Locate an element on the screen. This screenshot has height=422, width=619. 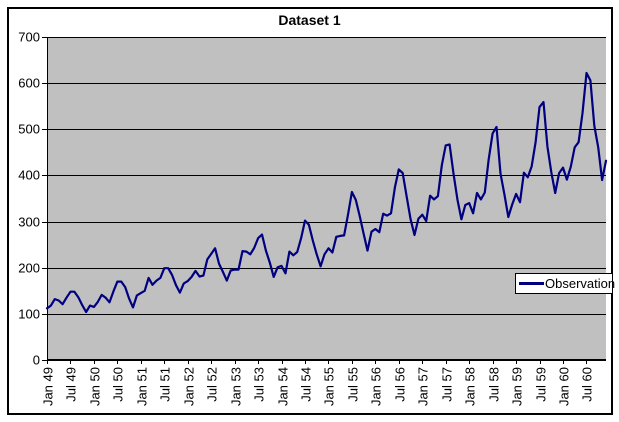
legend-line-icon is located at coordinates (531, 283).